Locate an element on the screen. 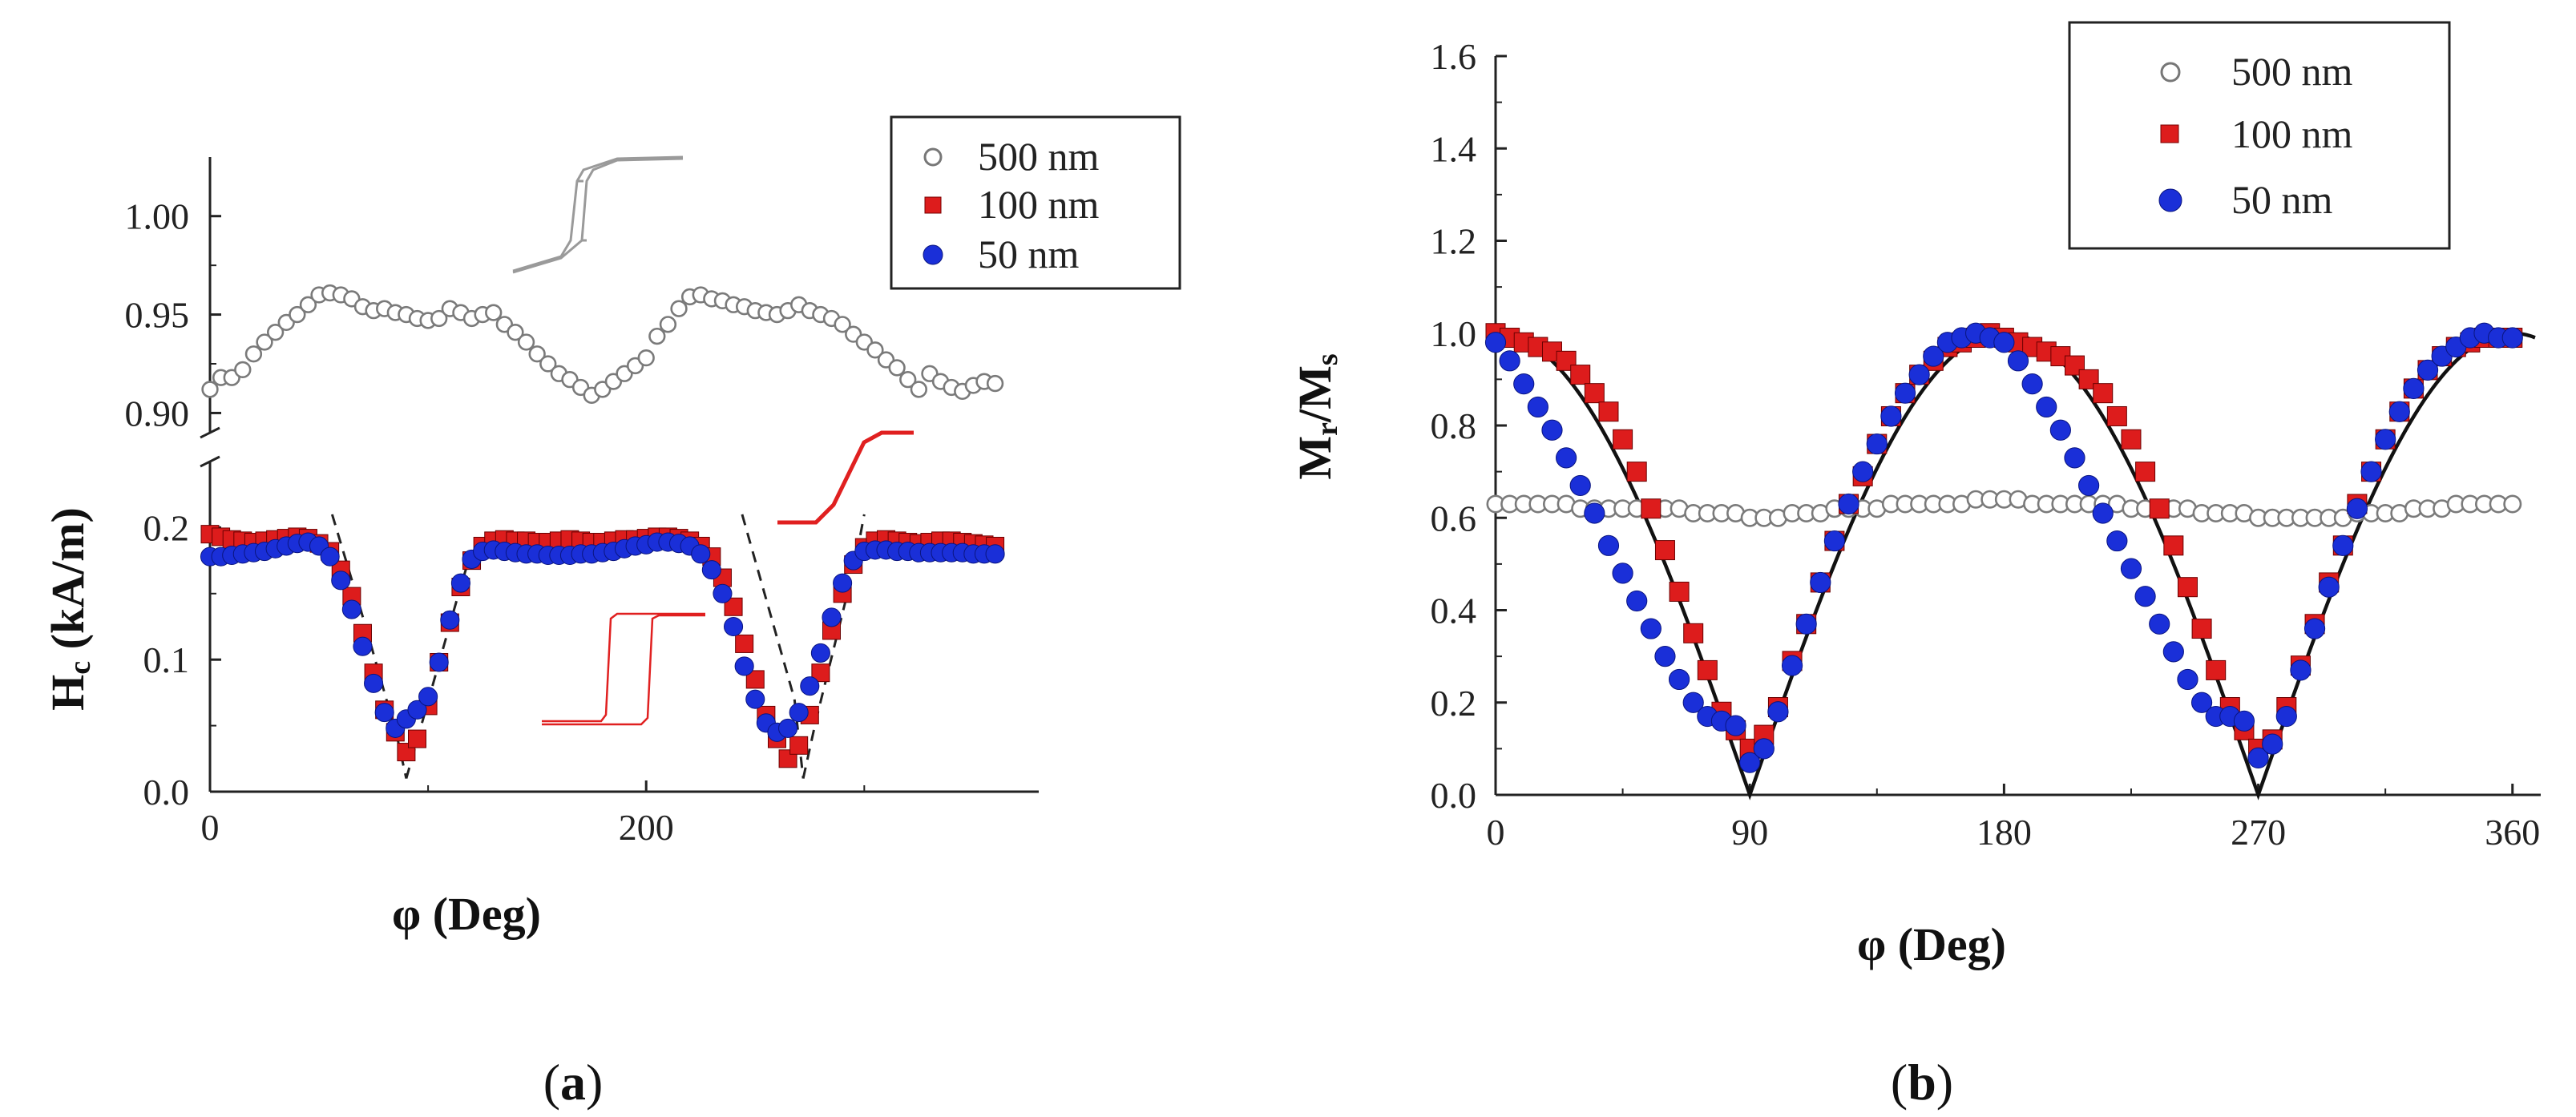  legend-marker-500nm is located at coordinates (933, 157).